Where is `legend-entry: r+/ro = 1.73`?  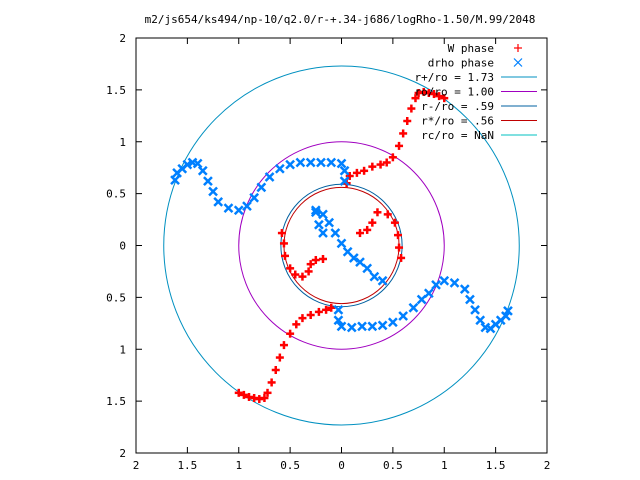 legend-entry: r+/ro = 1.73 is located at coordinates (476, 77).